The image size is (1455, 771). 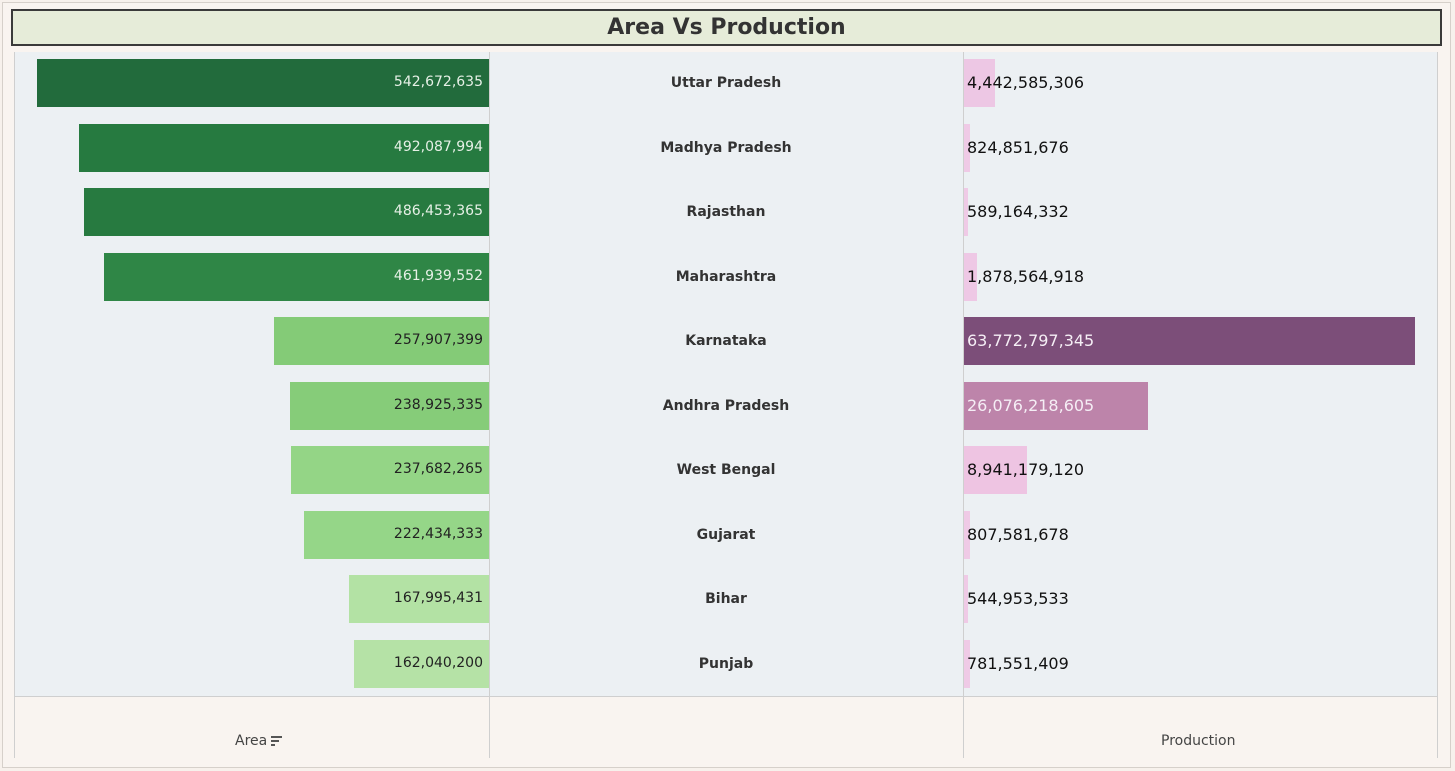 I want to click on state-label: Uttar Pradesh, so click(x=726, y=83).